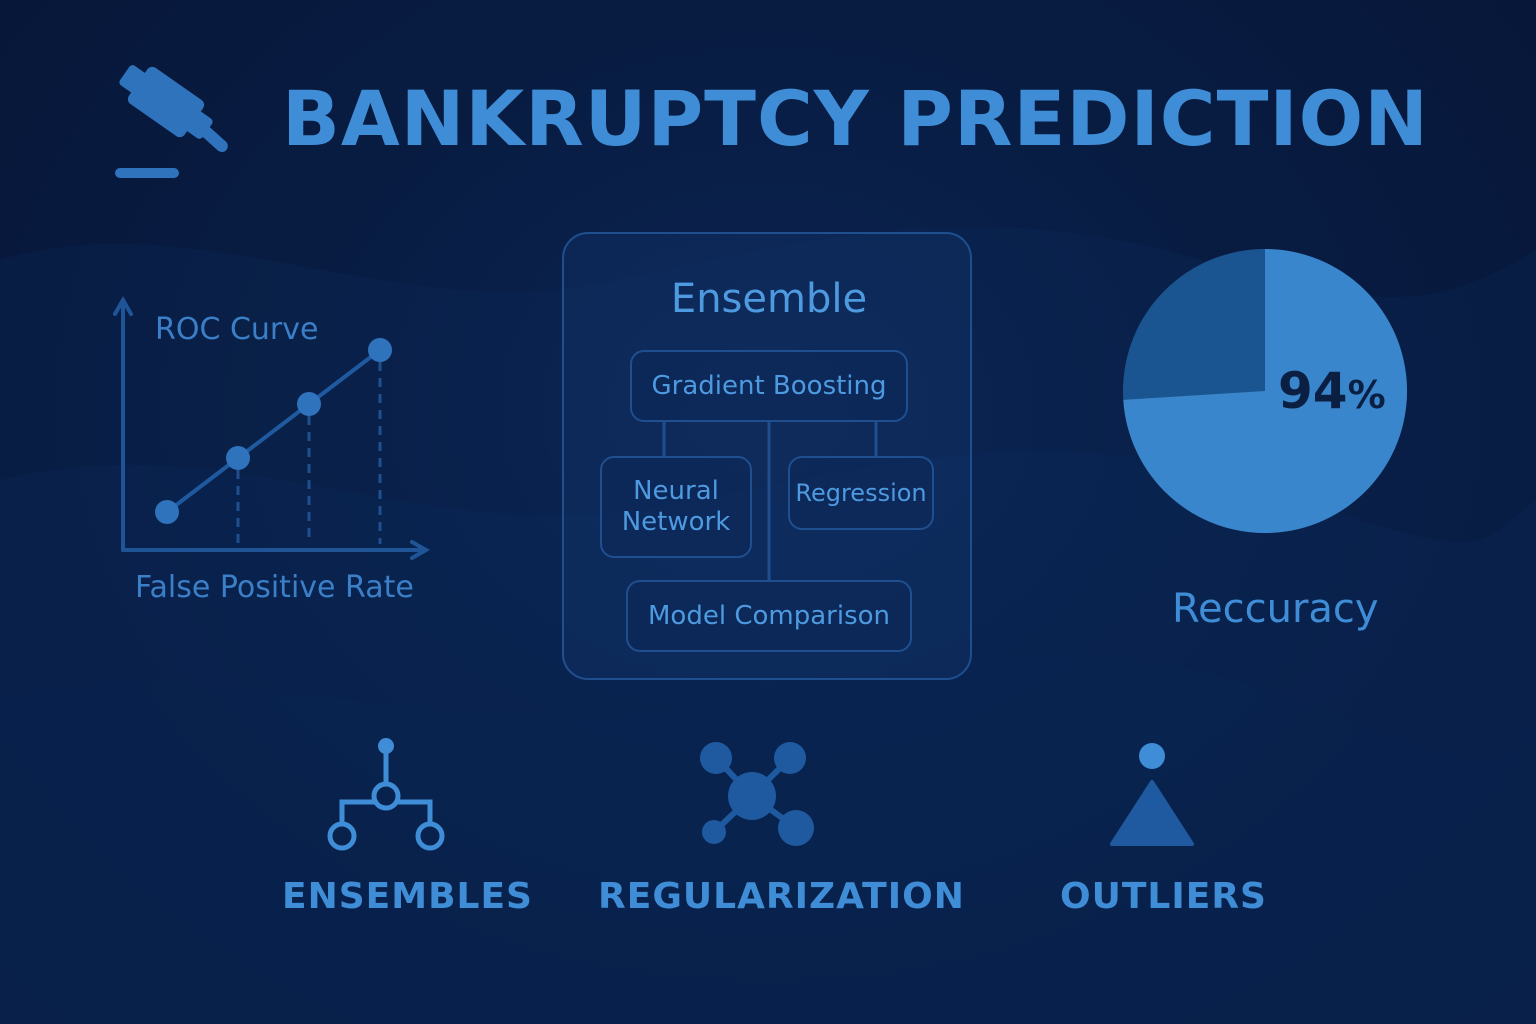 The image size is (1536, 1024). I want to click on roc-axes, so click(272, 427).